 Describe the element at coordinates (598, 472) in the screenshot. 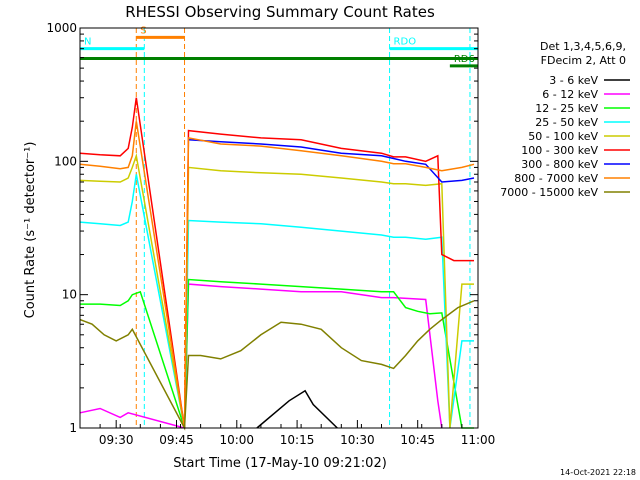

I see `timestamp: 14-Oct-2021 22:18` at that location.